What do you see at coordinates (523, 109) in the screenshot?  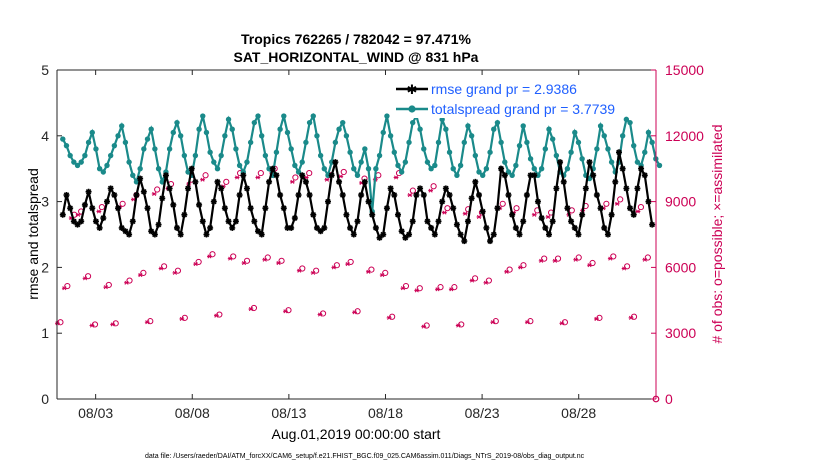 I see `legend-label-spread: totalspread grand pr = 3.7739` at bounding box center [523, 109].